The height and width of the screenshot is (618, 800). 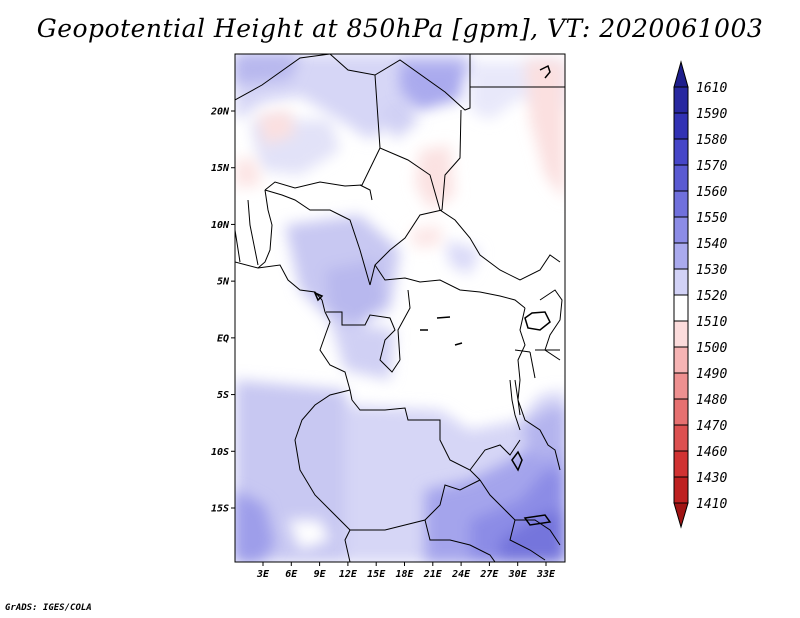 I want to click on lon-tick-label: 6E, so click(x=291, y=574).